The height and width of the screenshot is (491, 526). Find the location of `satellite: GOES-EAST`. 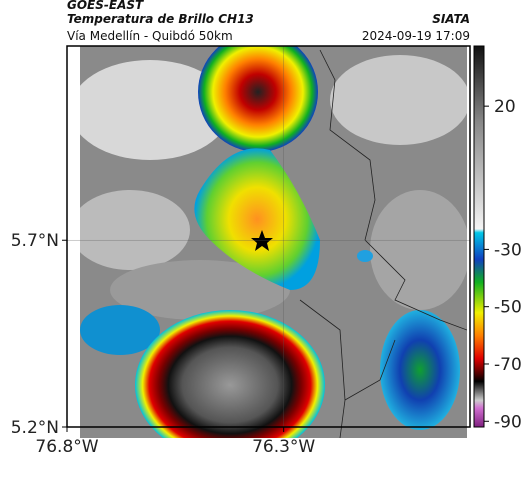

satellite: GOES-EAST is located at coordinates (105, 6).